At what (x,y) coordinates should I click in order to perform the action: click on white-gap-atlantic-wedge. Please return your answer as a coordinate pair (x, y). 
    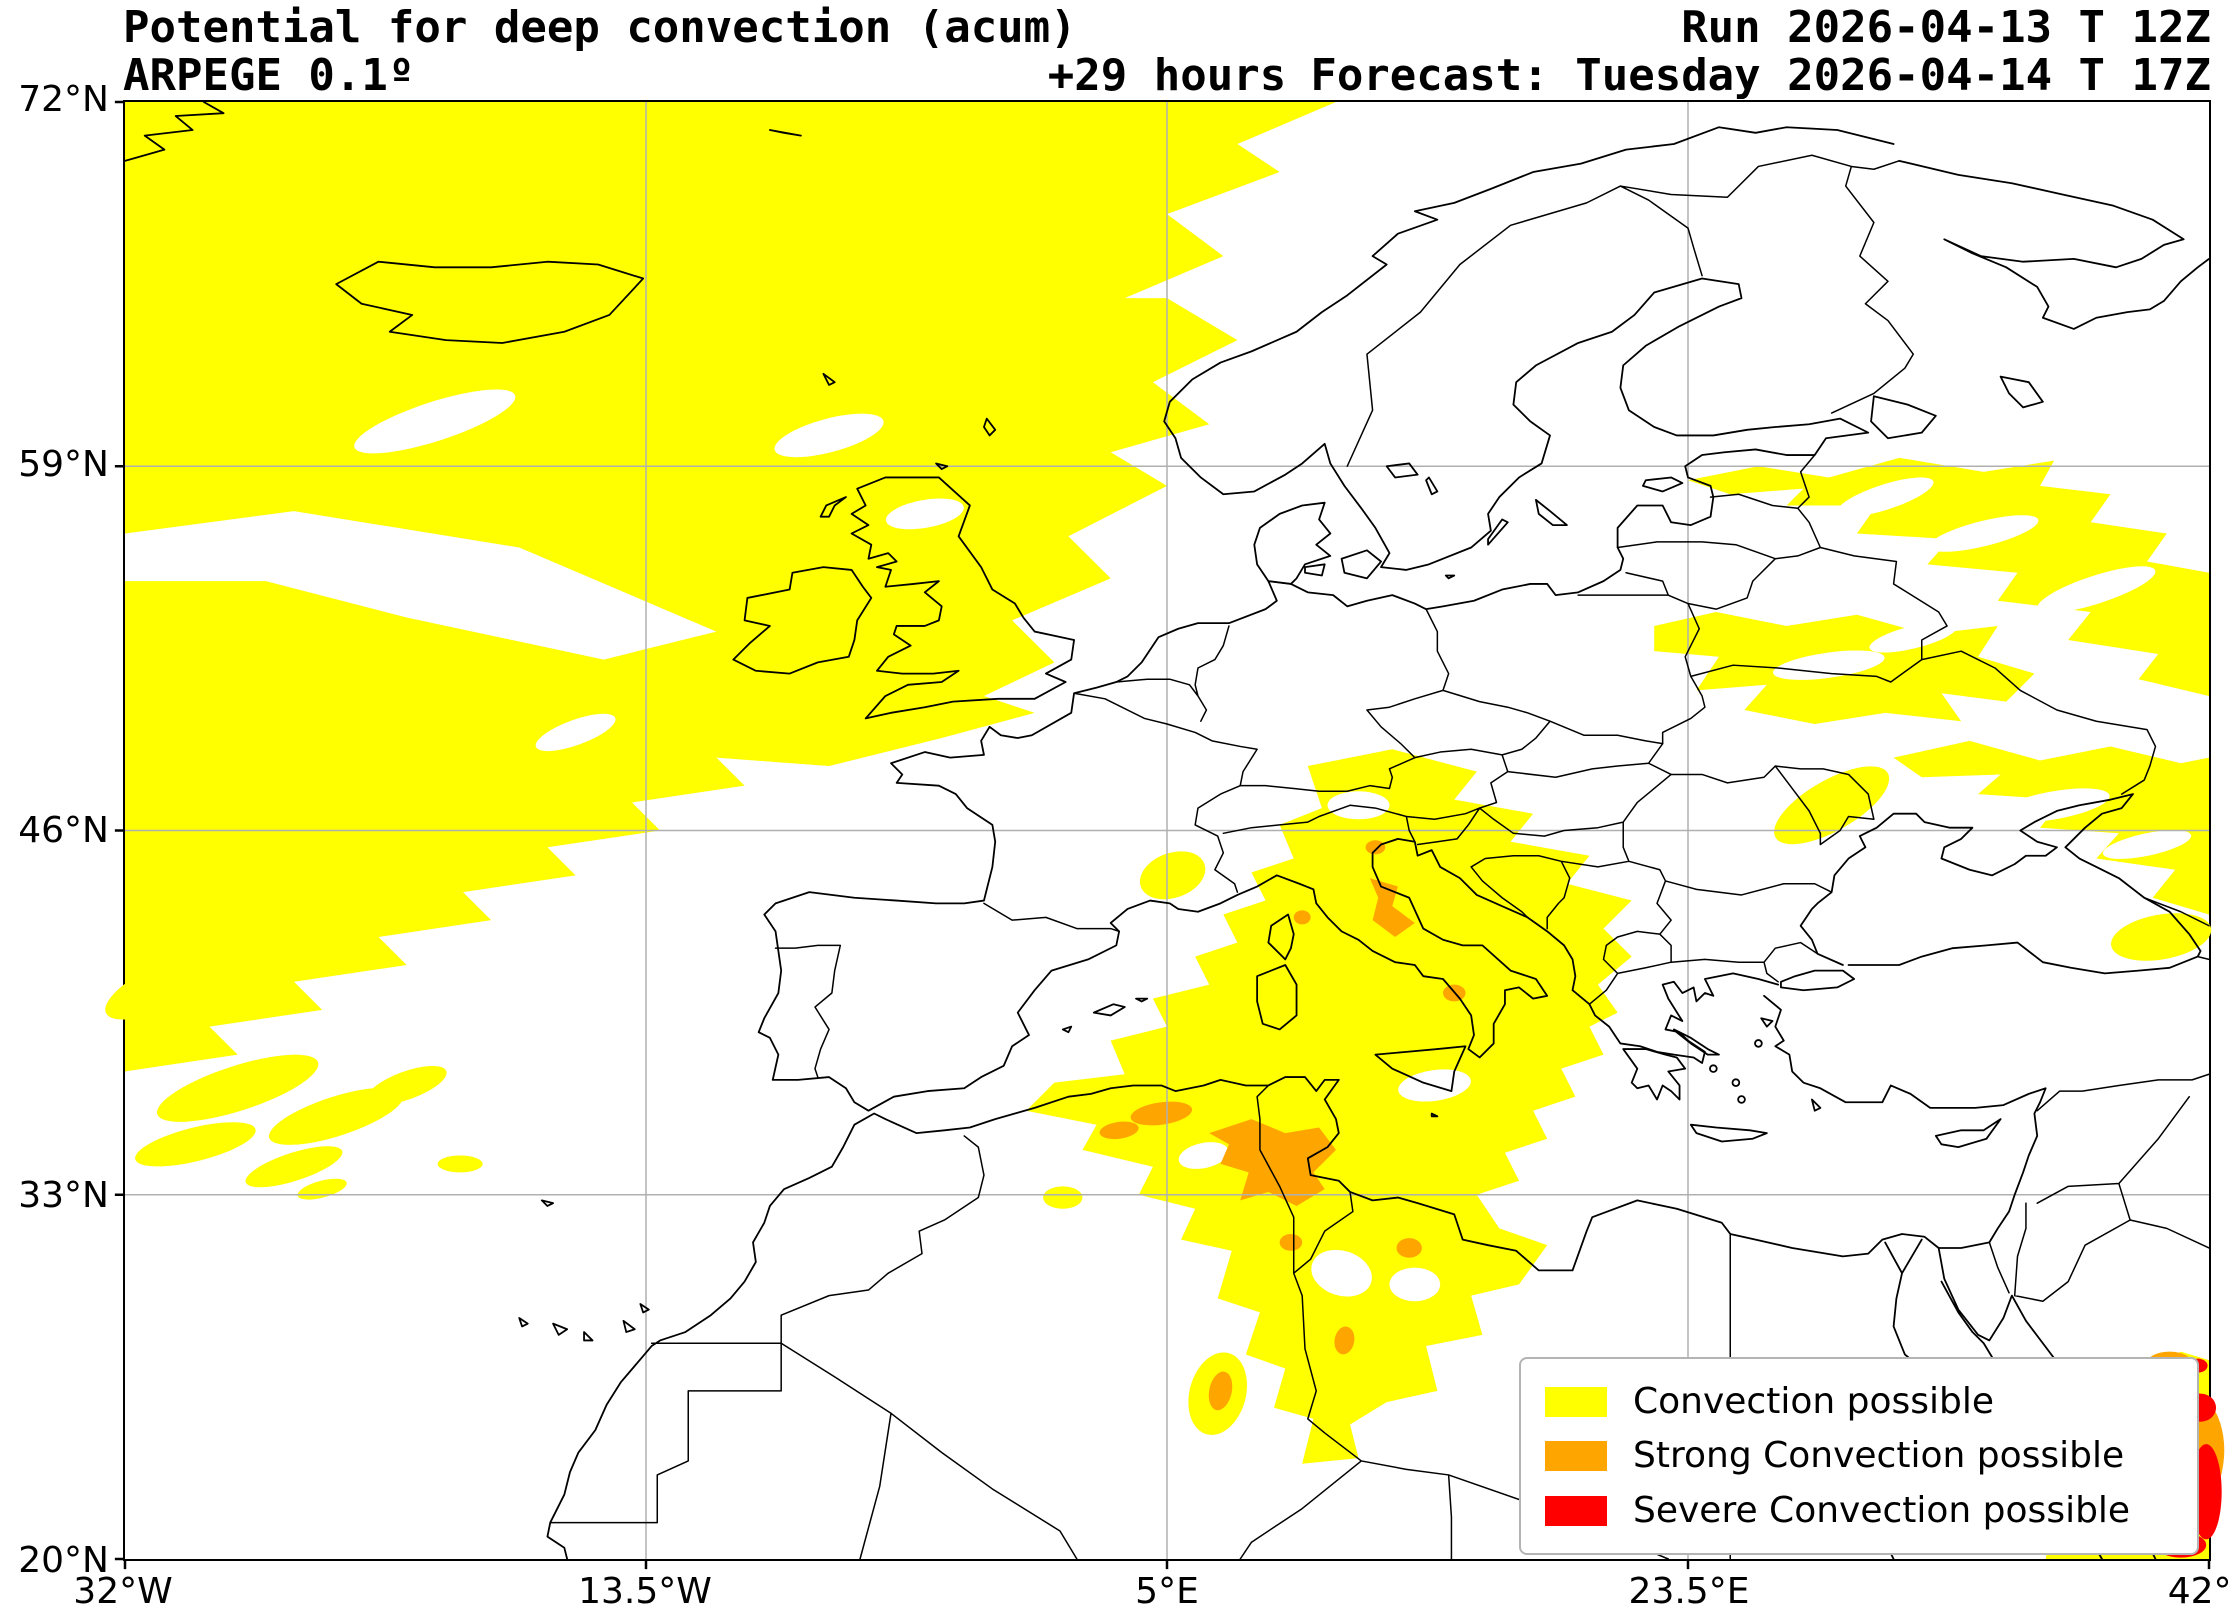
    Looking at the image, I should click on (421, 585).